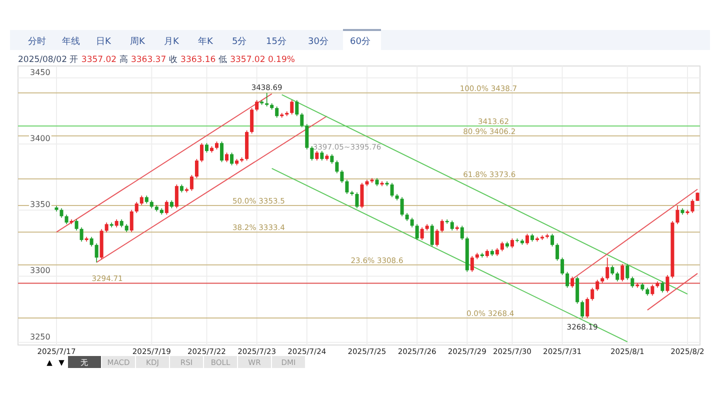 This screenshot has width=720, height=405. Describe the element at coordinates (40, 205) in the screenshot. I see `y-tick-label: 3350` at that location.